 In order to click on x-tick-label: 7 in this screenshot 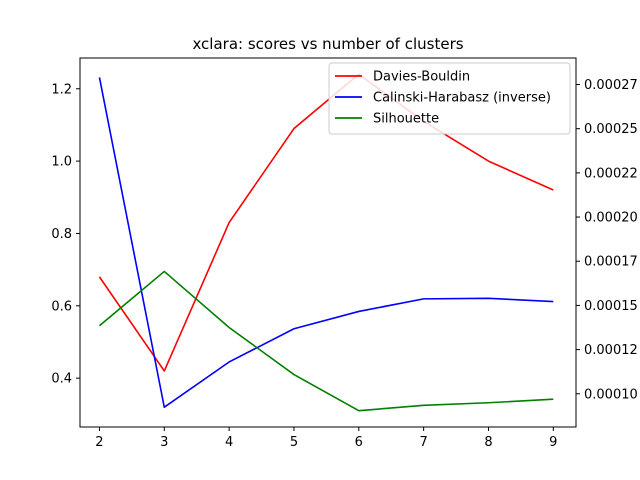, I will do `click(423, 442)`.